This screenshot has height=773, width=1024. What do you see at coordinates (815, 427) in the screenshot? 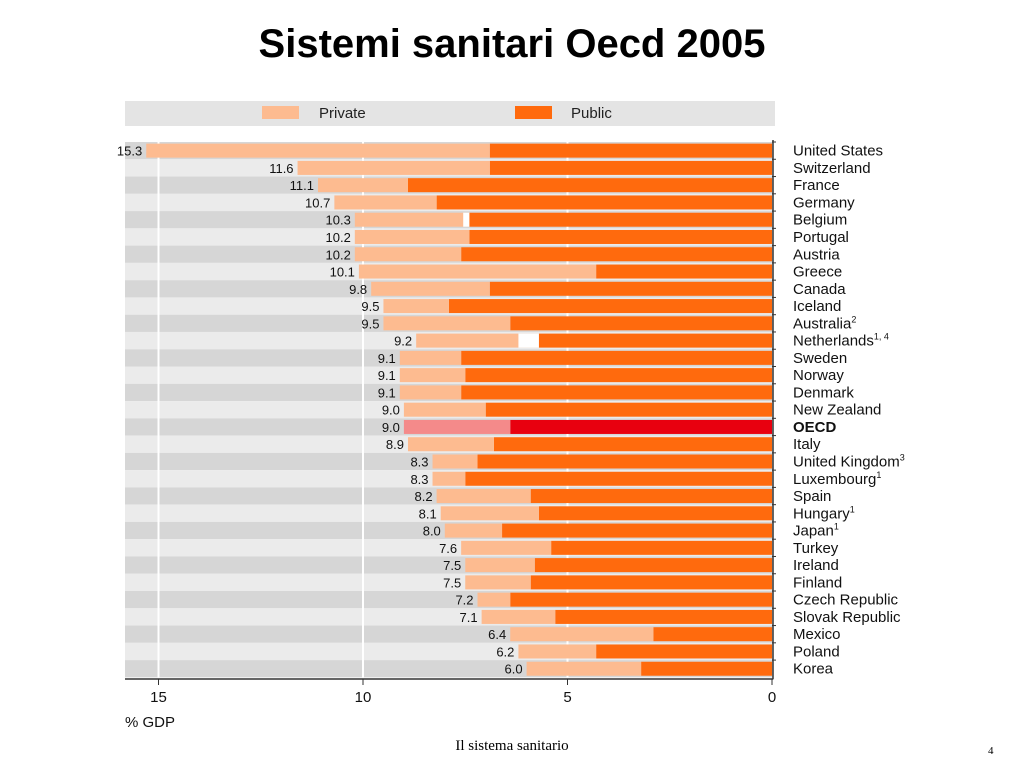
I see `category-label: OECD` at bounding box center [815, 427].